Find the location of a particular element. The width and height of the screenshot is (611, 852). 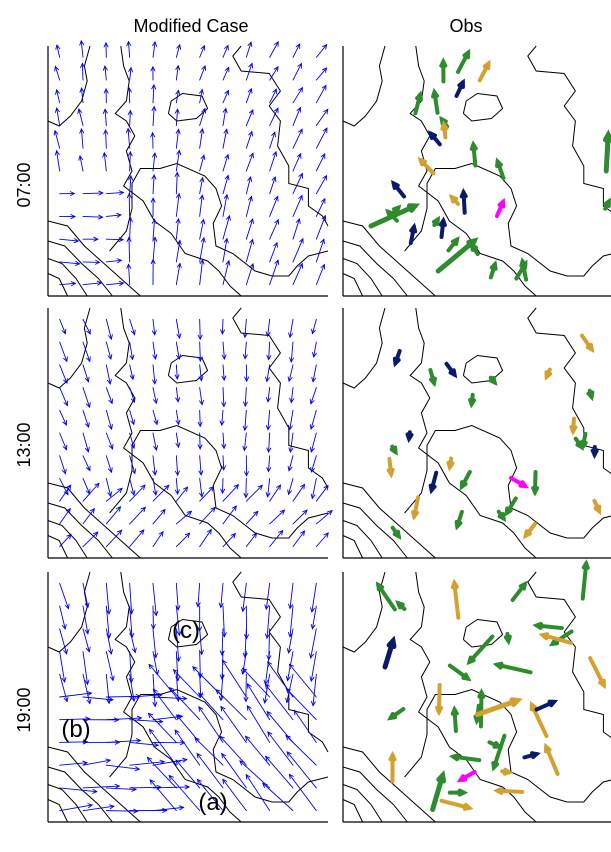

annotation-a: (a) is located at coordinates (212, 802).